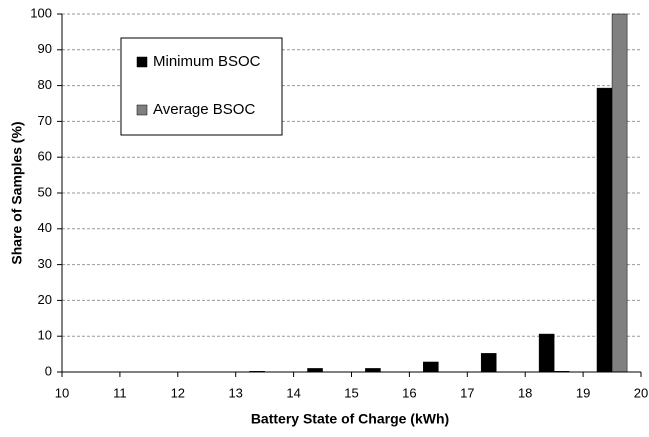 Image resolution: width=649 pixels, height=437 pixels. Describe the element at coordinates (641, 392) in the screenshot. I see `x-tick-label: 20` at that location.